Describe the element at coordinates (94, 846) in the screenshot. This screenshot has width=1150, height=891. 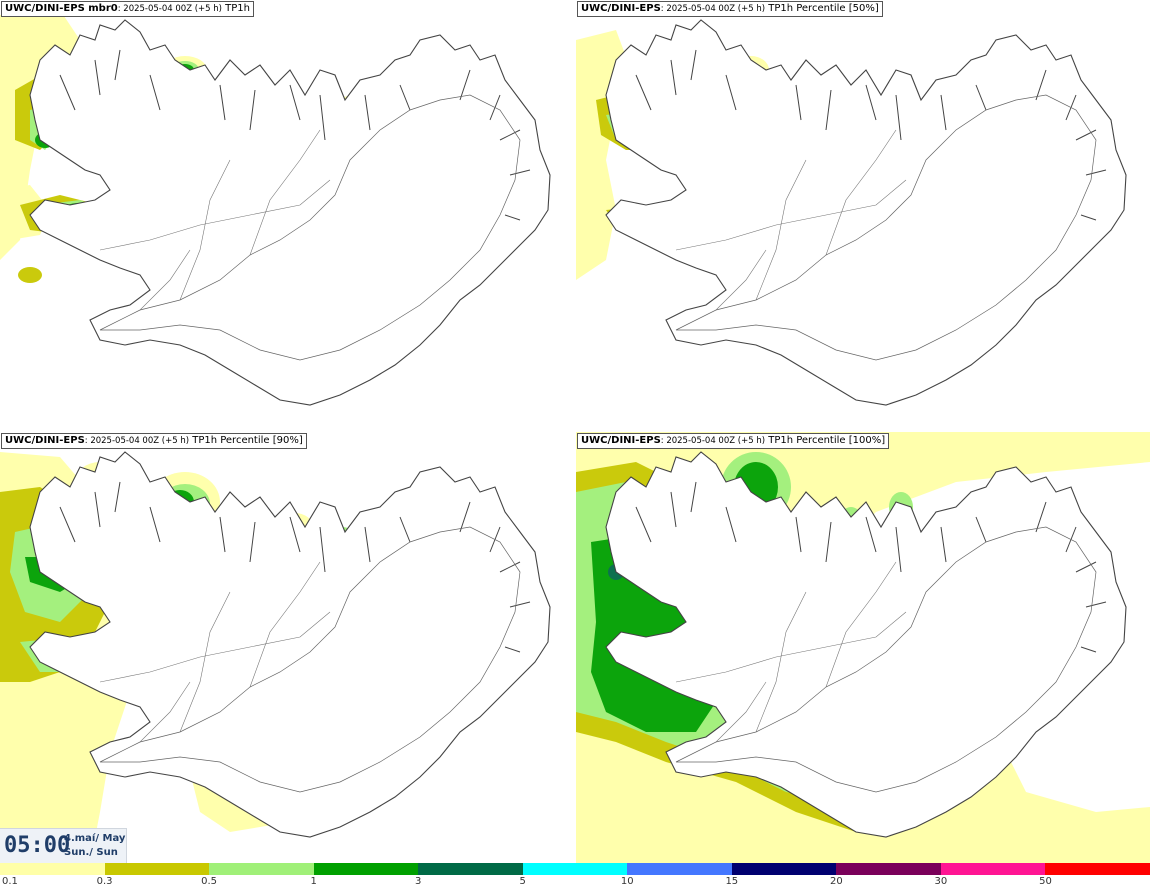
I see `valid-date: 4.maí/ May Sun./ Sun` at that location.